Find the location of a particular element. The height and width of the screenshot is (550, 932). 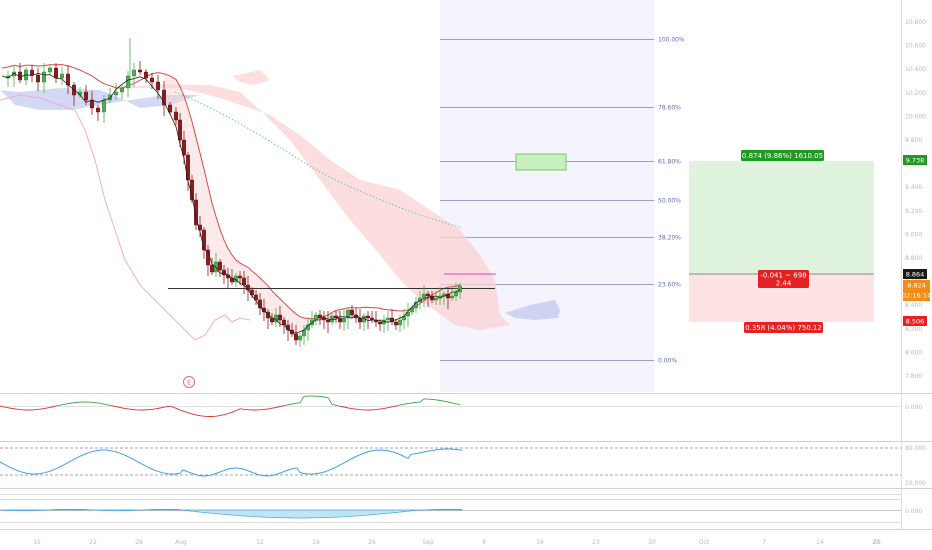

svg-text: 8.506 is located at coordinates (915, 322).